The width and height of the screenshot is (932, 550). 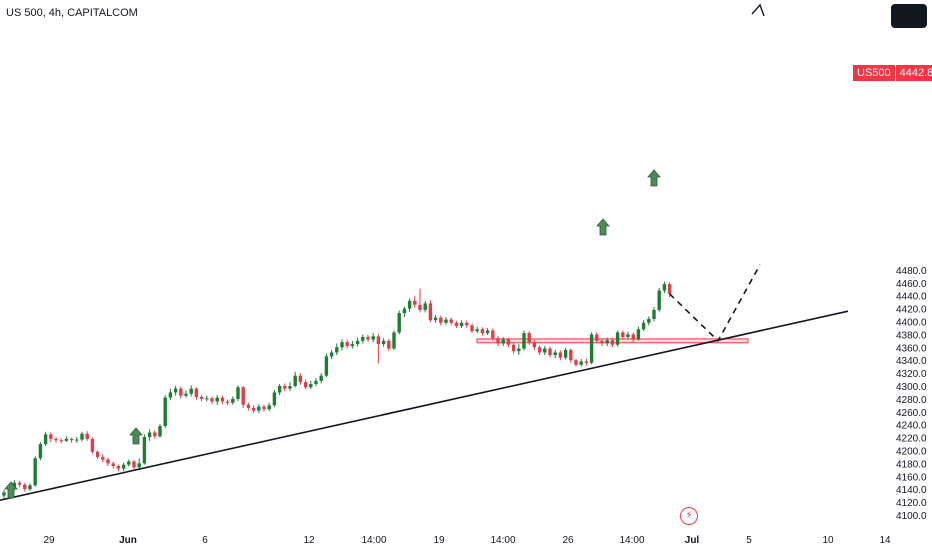 I want to click on tradingview-logo-icon: ⚡, so click(x=689, y=516).